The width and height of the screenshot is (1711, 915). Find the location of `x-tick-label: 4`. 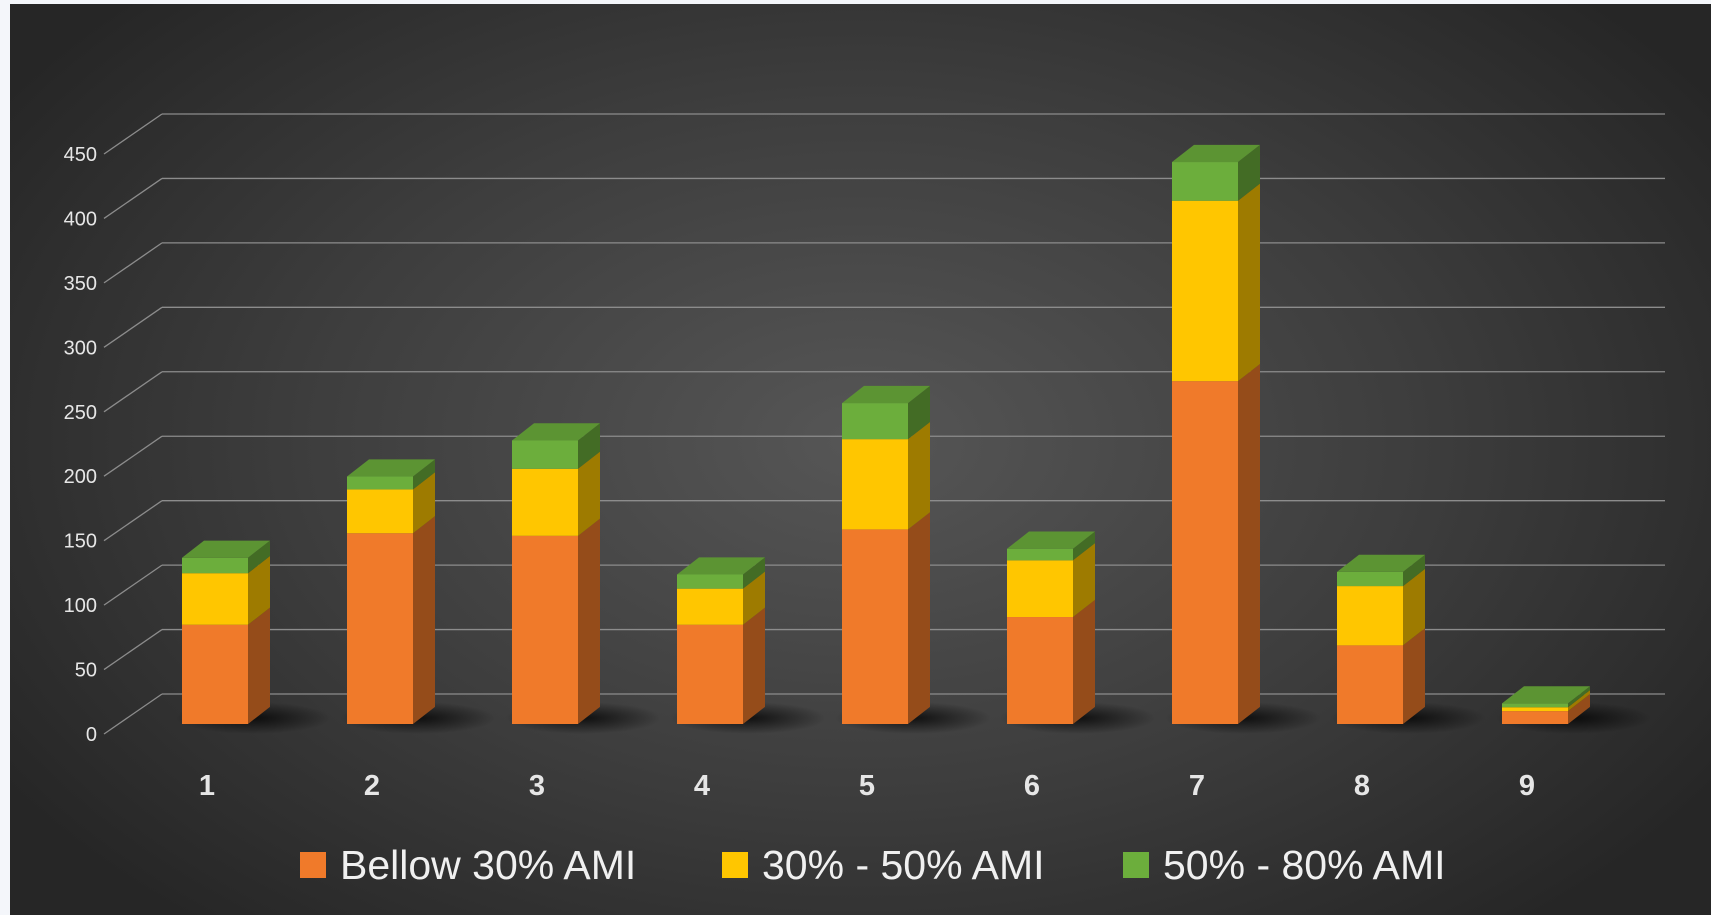

x-tick-label: 4 is located at coordinates (702, 786).